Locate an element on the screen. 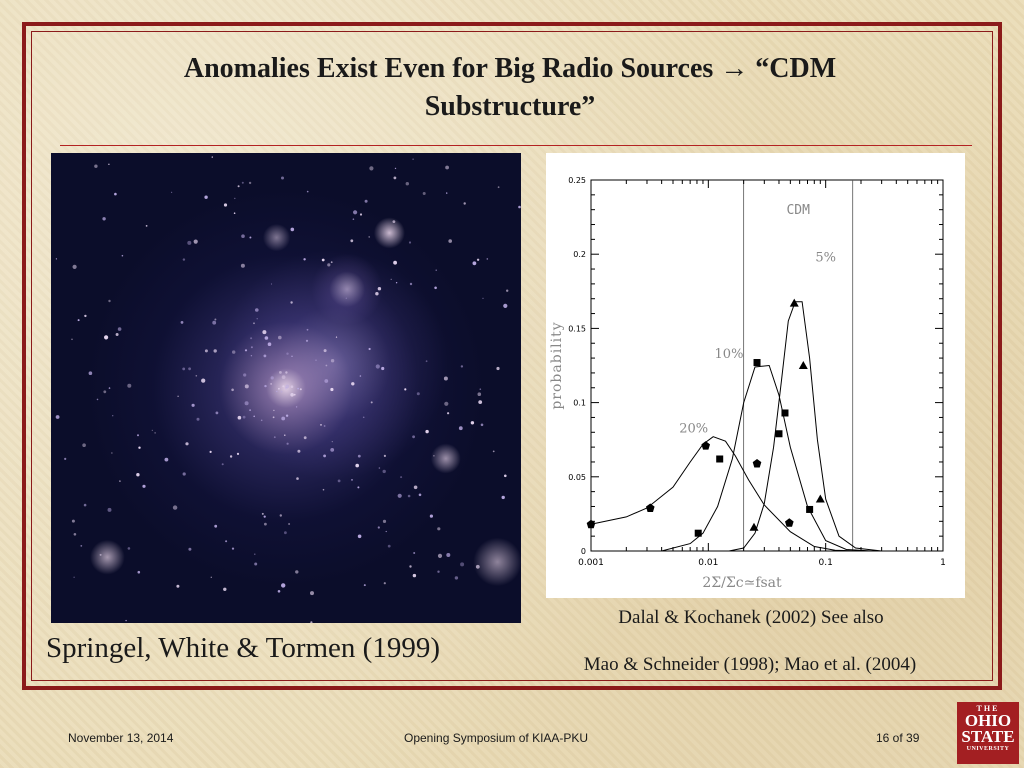 Image resolution: width=1024 pixels, height=768 pixels. x-tick-label: 1 is located at coordinates (943, 563).